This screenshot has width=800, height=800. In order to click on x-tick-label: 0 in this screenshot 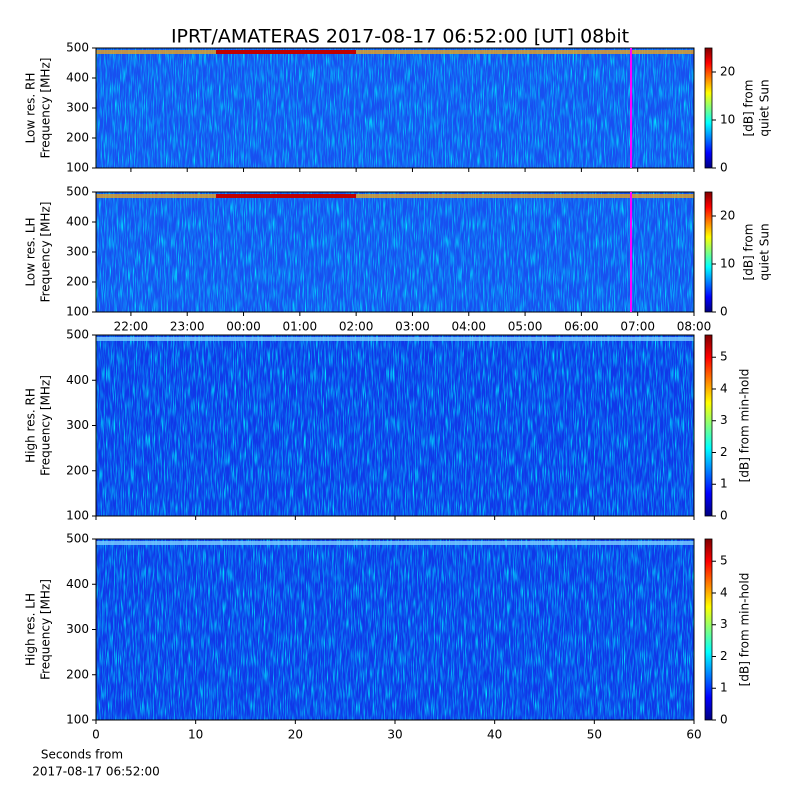, I will do `click(96, 735)`.